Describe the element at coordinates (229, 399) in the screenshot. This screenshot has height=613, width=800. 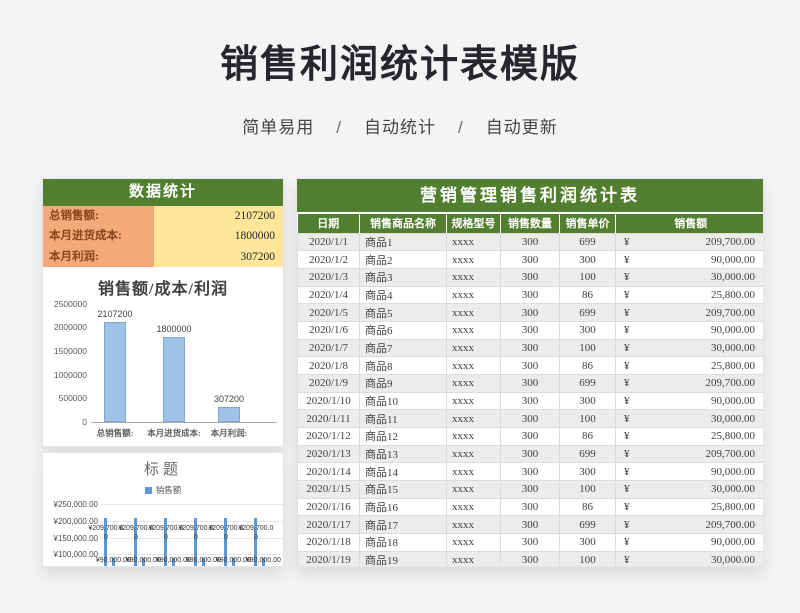
I see `bar-value-label: 307200` at that location.